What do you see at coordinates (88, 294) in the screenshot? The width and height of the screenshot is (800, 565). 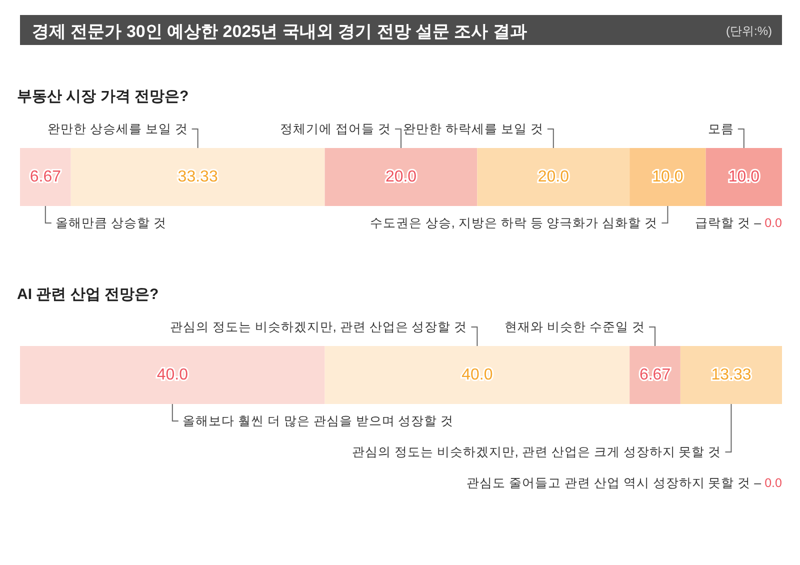 I see `chart-title: AI 관련 산업 전망은?` at bounding box center [88, 294].